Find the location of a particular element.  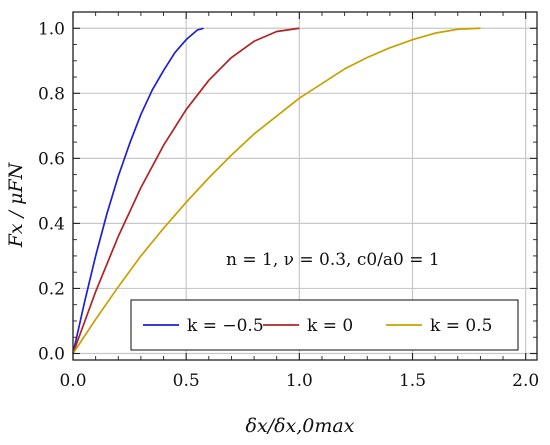

x-tick-label: 0.0 is located at coordinates (72, 381).